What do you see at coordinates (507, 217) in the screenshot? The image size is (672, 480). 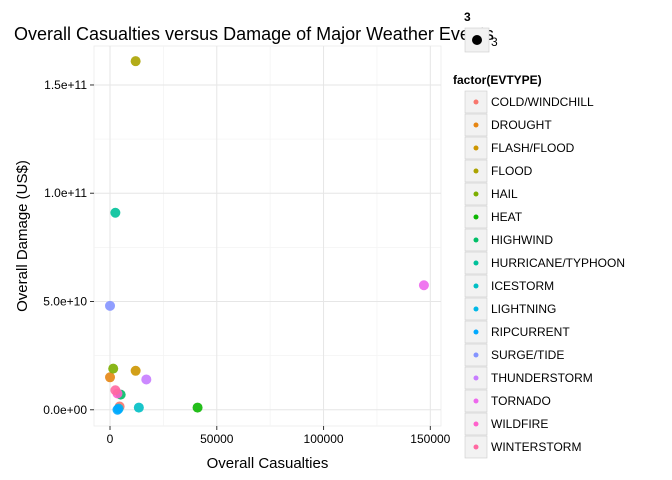 I see `legend-label: HEAT` at bounding box center [507, 217].